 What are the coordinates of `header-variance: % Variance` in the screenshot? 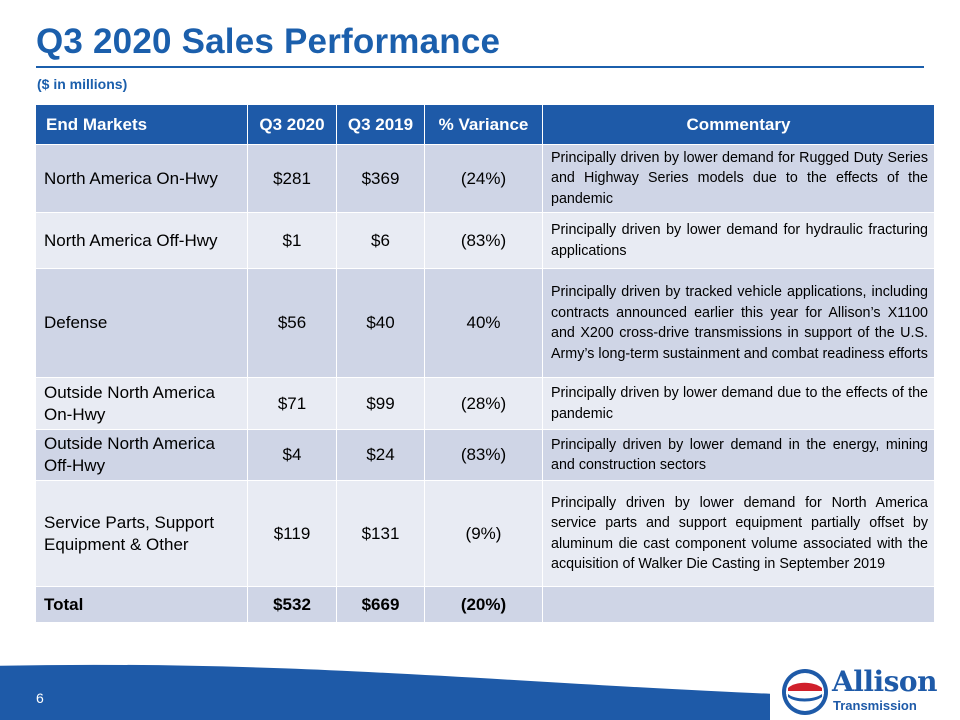 It's located at (483, 124).